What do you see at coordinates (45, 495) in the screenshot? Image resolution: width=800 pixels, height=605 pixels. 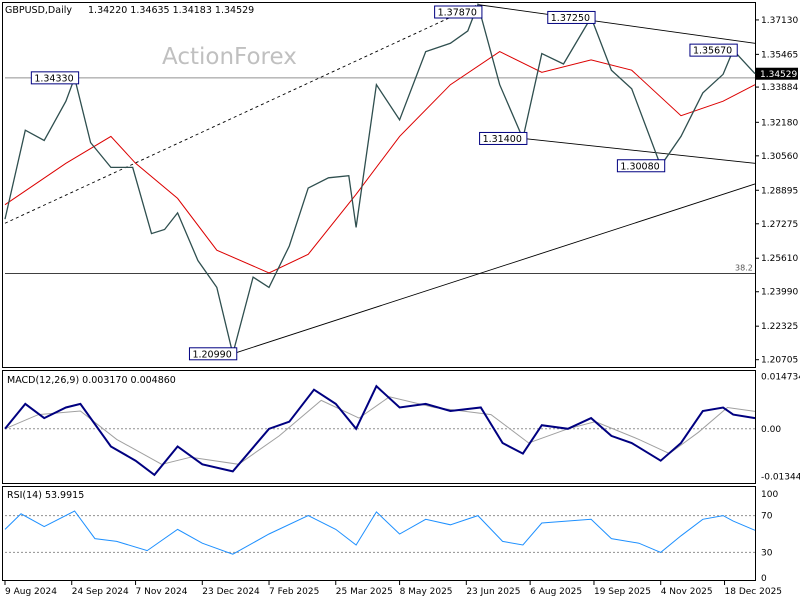 I see `rsi-title: RSI(14) 53.9915` at bounding box center [45, 495].